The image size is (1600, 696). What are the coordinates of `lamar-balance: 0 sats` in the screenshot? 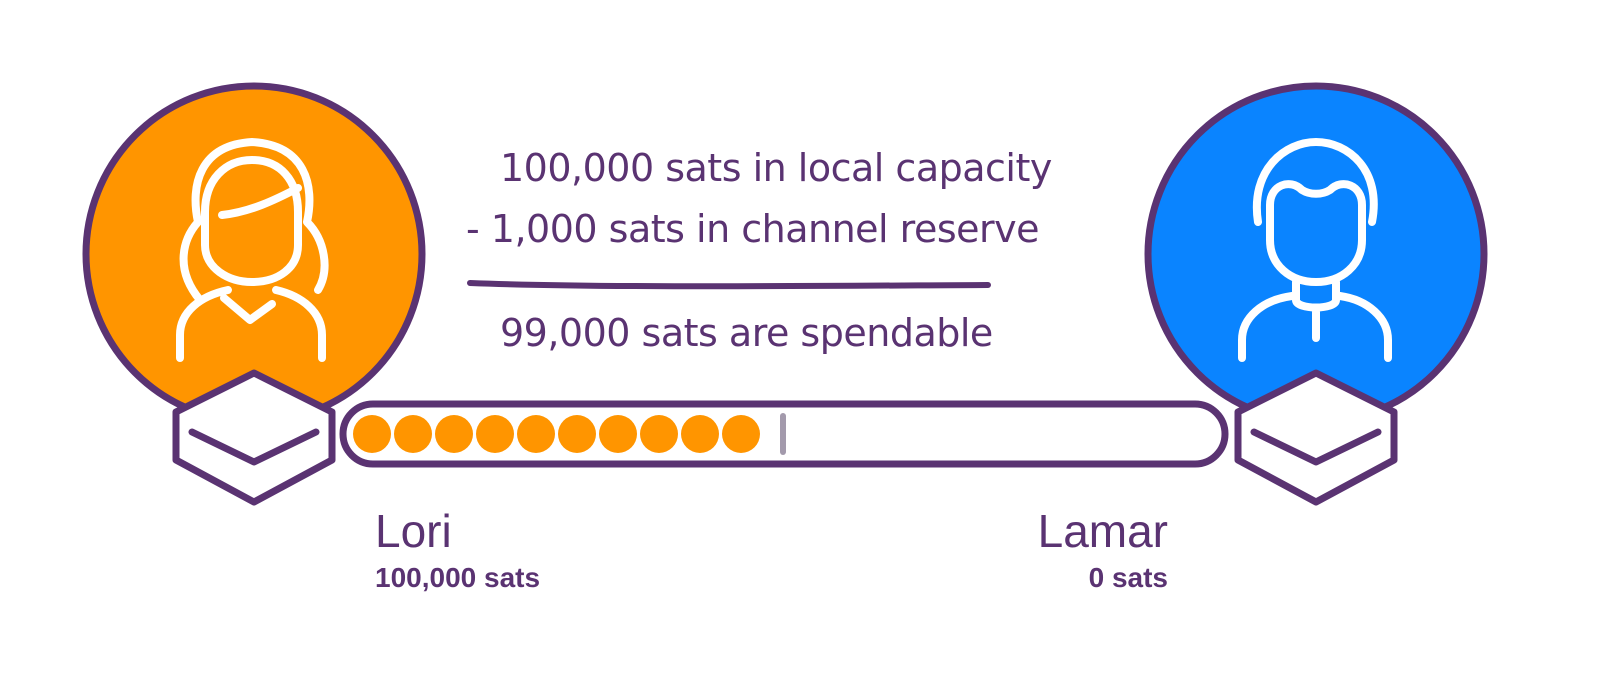 It's located at (1128, 577).